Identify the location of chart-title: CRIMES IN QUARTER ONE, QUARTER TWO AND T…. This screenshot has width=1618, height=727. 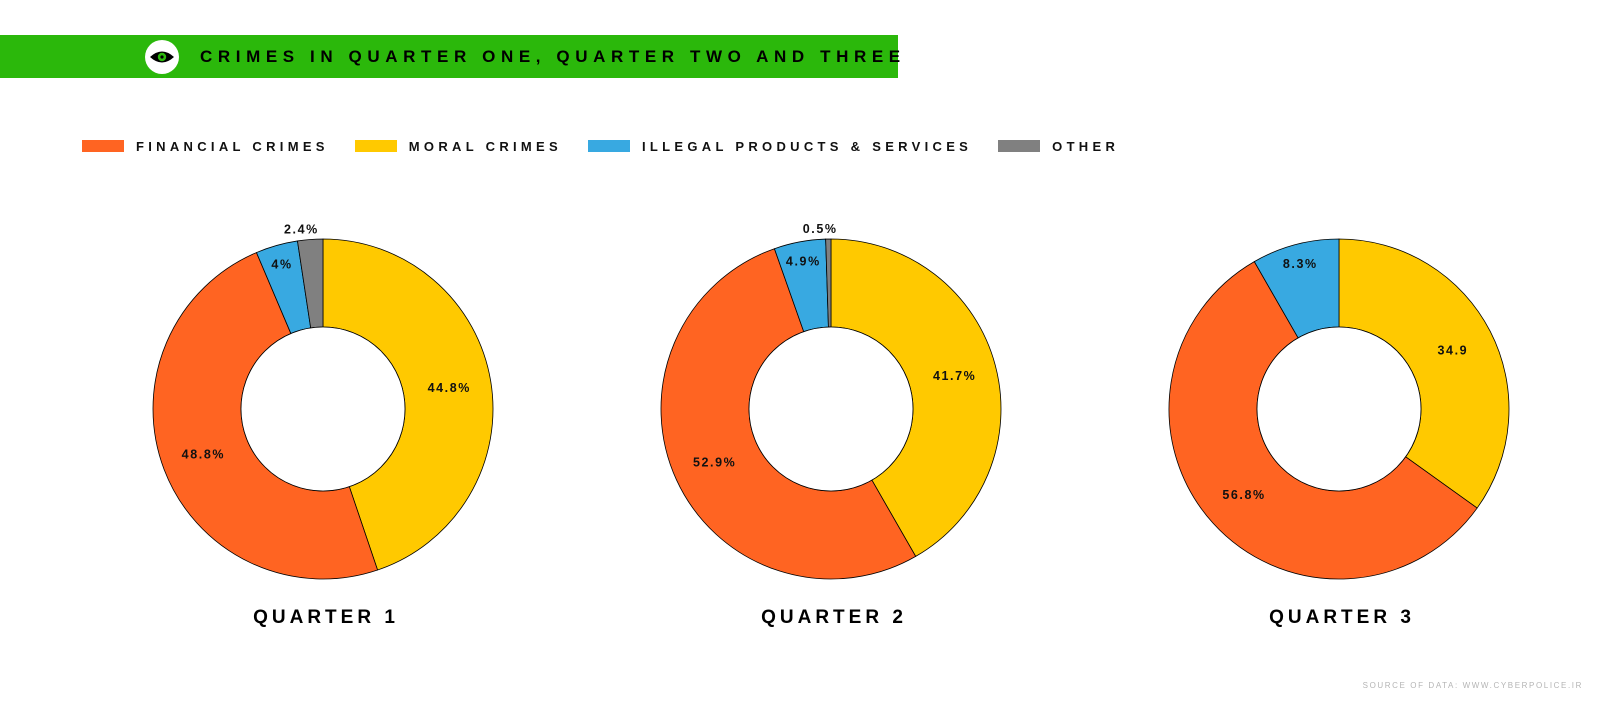
(553, 56).